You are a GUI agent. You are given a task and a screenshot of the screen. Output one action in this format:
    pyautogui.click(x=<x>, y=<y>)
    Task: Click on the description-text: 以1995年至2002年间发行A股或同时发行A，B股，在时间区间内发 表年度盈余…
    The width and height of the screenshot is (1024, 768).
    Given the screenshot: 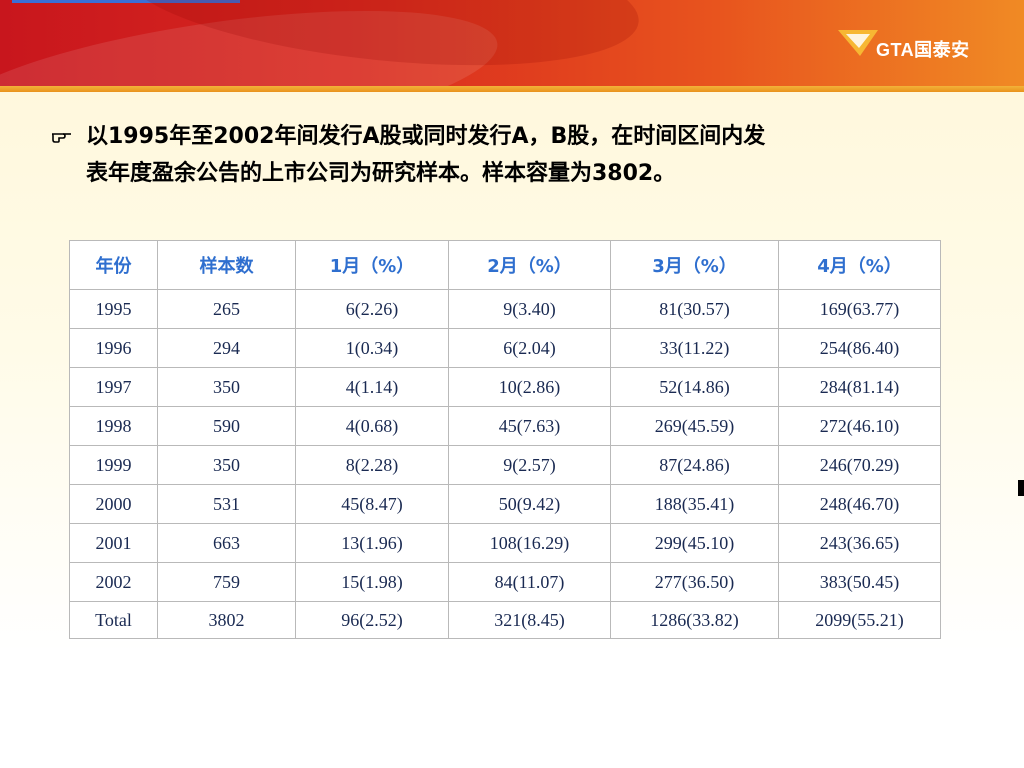 What is the action you would take?
    pyautogui.click(x=508, y=155)
    